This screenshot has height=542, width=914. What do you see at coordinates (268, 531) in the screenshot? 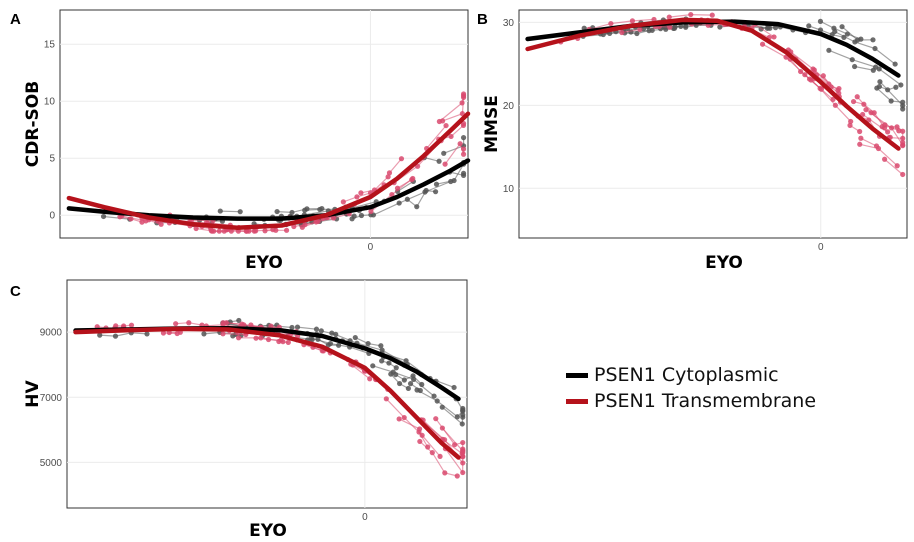
I see `panel-c-xlabel: EYO` at bounding box center [268, 531].